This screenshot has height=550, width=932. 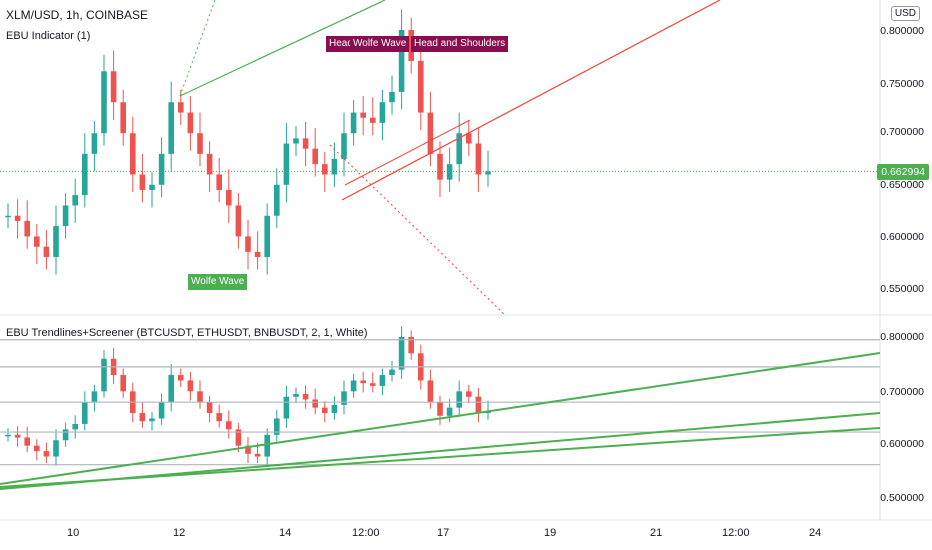 I want to click on x-tick: 19, so click(x=550, y=533).